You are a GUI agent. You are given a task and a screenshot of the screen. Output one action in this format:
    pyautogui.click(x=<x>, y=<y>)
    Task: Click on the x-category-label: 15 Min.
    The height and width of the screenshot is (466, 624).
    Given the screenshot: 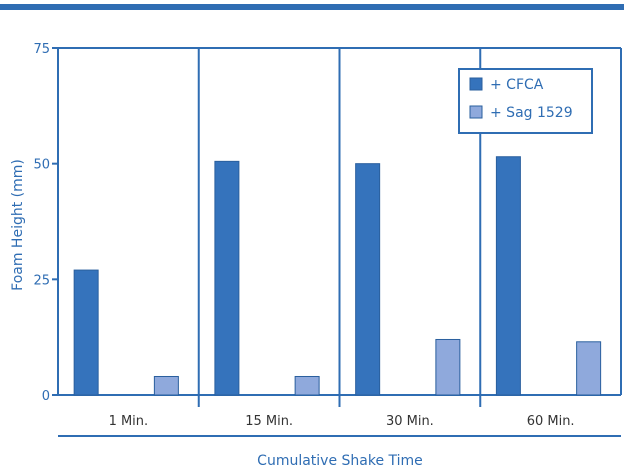 What is the action you would take?
    pyautogui.click(x=269, y=421)
    